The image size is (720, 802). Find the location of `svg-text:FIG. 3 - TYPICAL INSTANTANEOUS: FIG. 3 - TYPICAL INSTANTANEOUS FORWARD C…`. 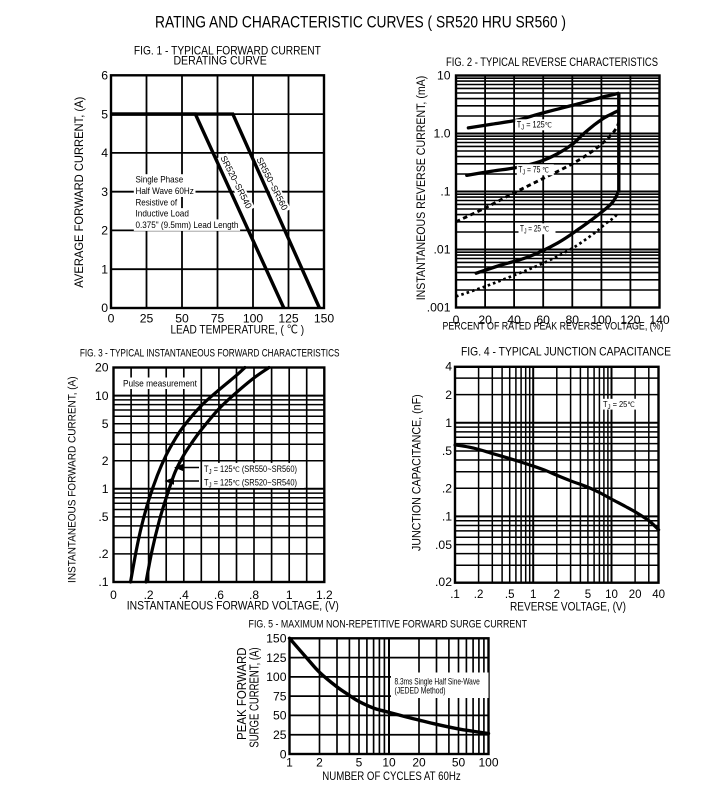

svg-text:FIG. 3 - TYPICAL INSTANTANEOUS: FIG. 3 - TYPICAL INSTANTANEOUS FORWARD C… is located at coordinates (210, 354).